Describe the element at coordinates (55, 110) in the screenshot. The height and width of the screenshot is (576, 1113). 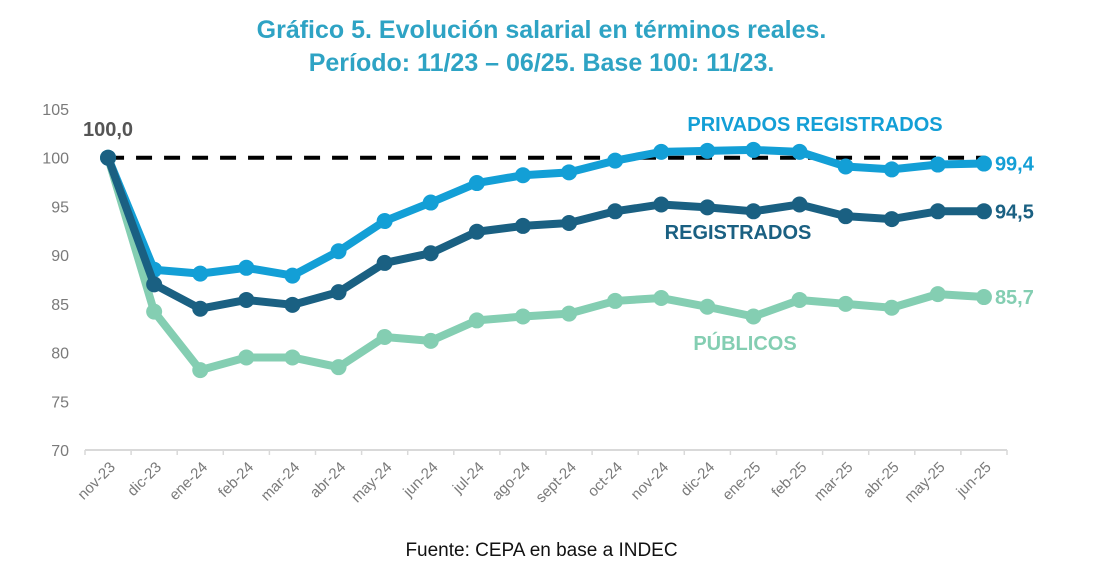
I see `y-tick-label: 105` at that location.